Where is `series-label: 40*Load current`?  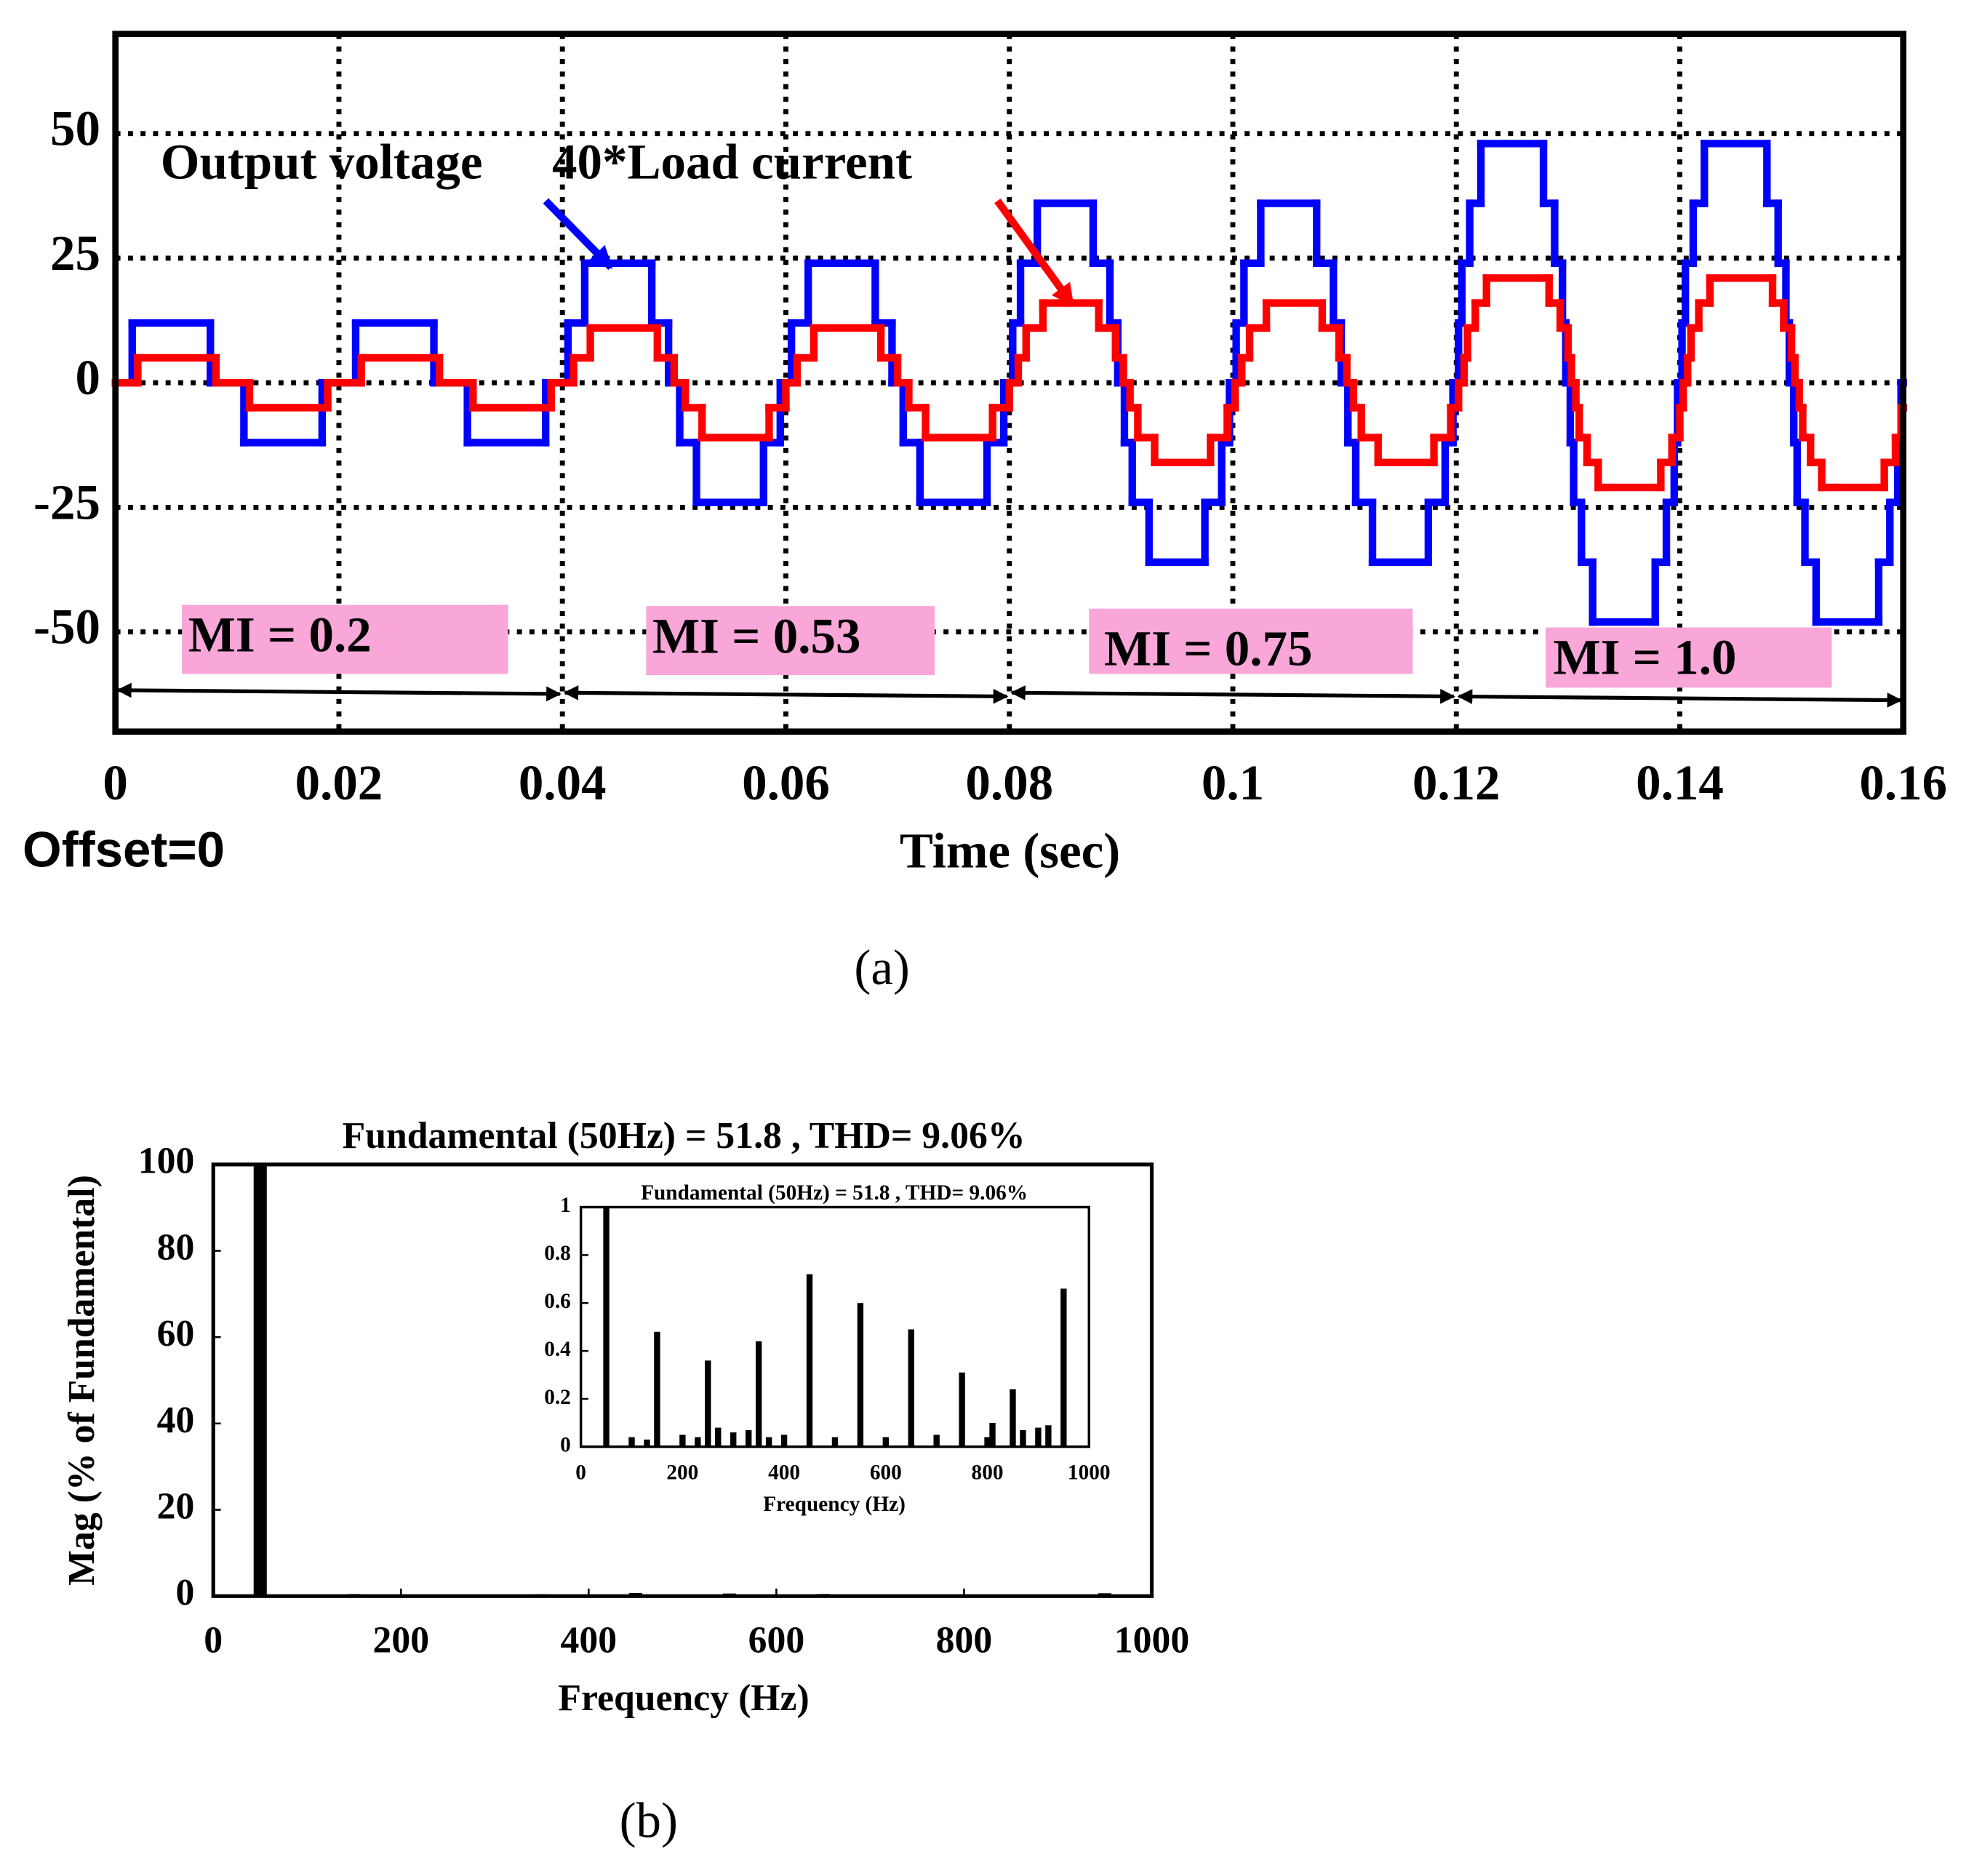 series-label: 40*Load current is located at coordinates (732, 162).